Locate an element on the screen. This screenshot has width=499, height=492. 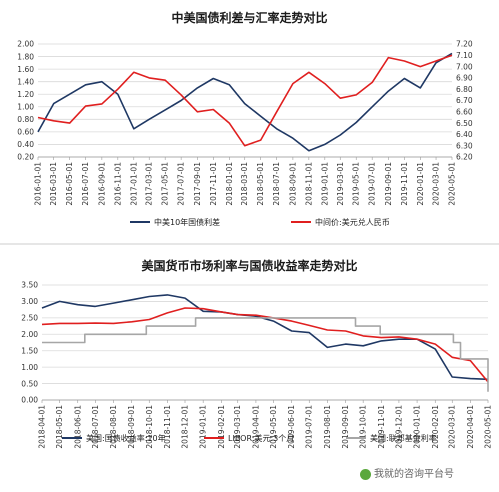
x-tick-label: 2019-12-01 is located at coordinates (398, 427).